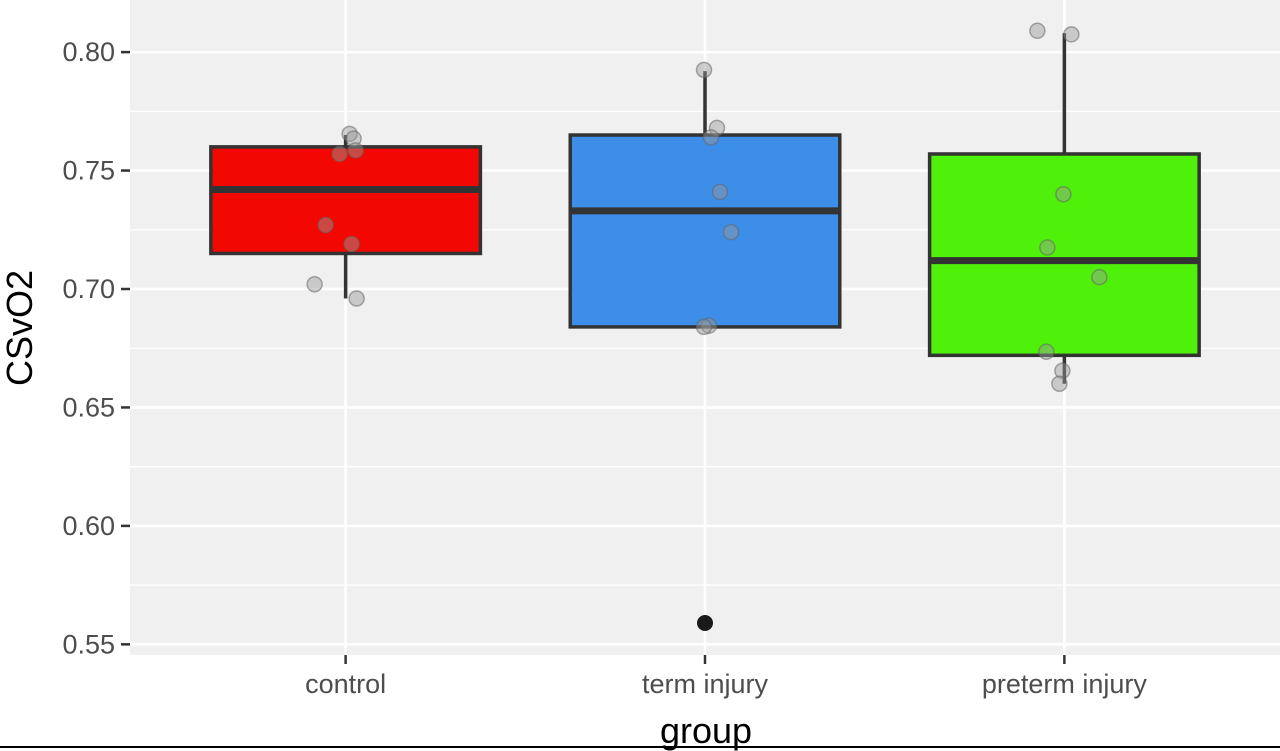 The image size is (1280, 751). Describe the element at coordinates (640, 747) in the screenshot. I see `bottom-border-line` at that location.